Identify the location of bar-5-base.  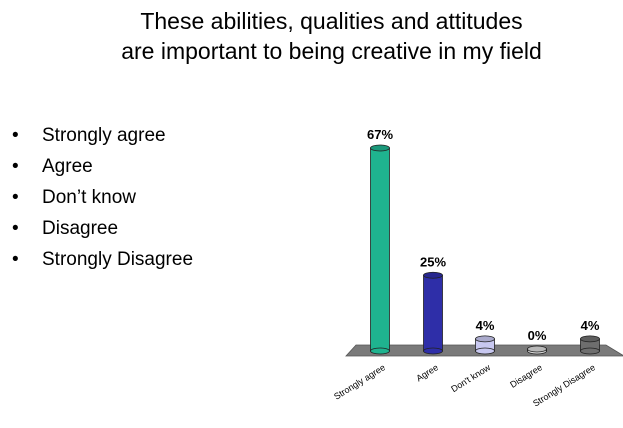
(590, 351).